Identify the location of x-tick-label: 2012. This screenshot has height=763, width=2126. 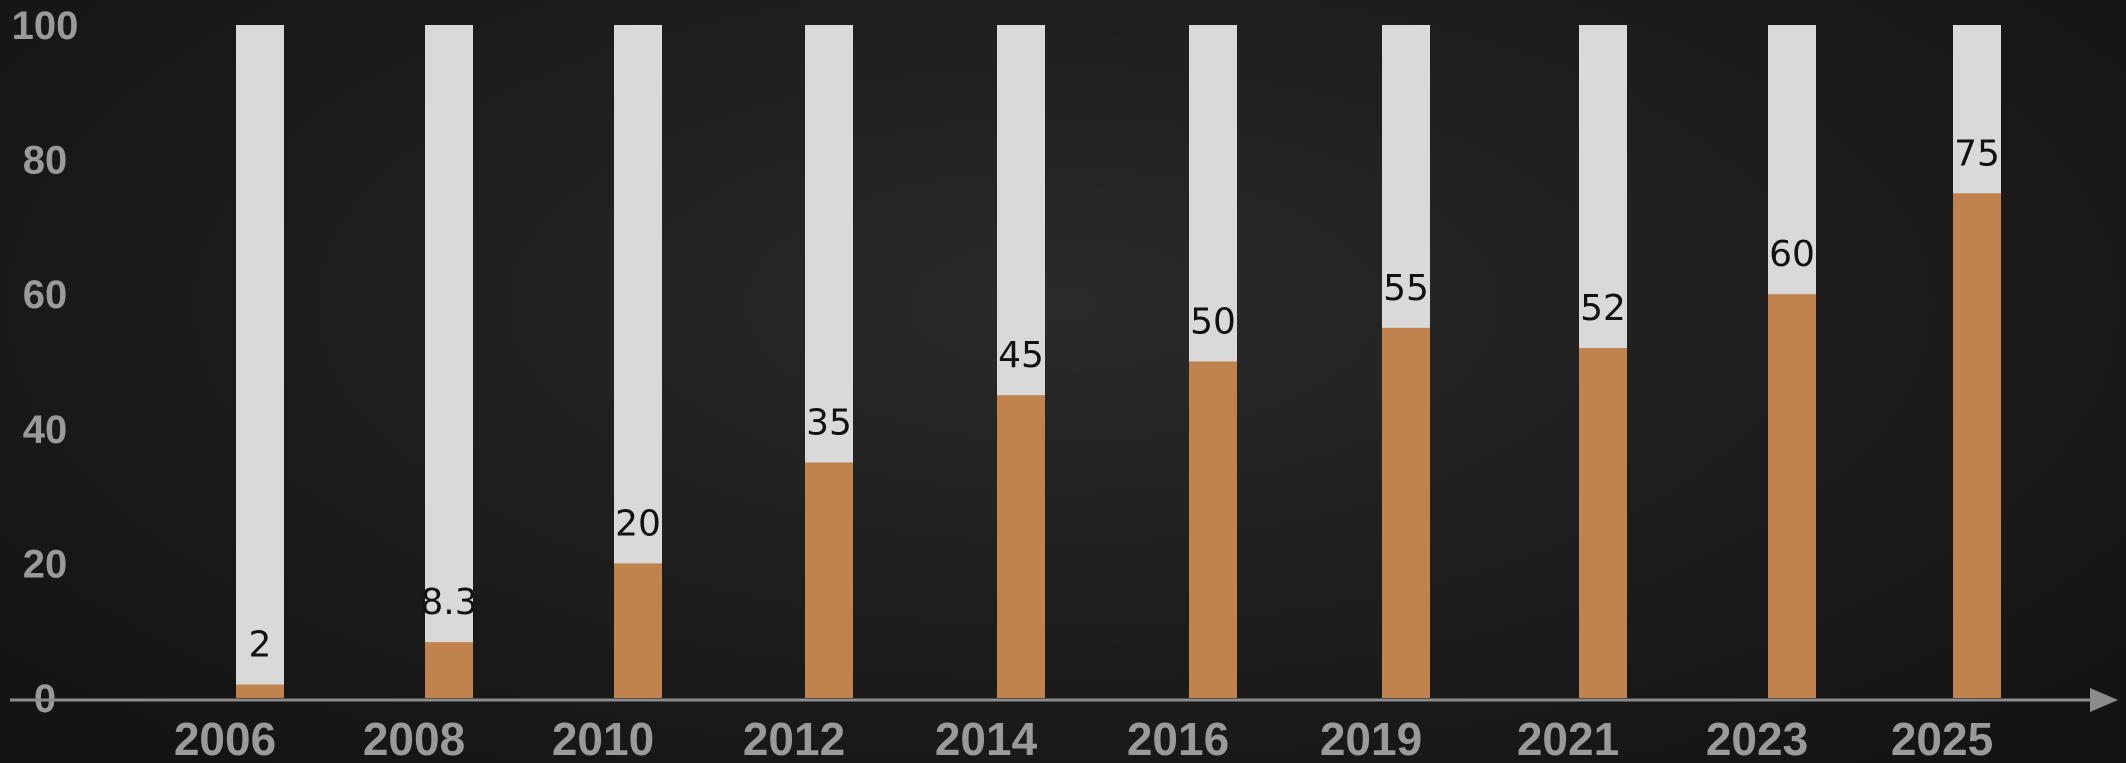
(794, 738).